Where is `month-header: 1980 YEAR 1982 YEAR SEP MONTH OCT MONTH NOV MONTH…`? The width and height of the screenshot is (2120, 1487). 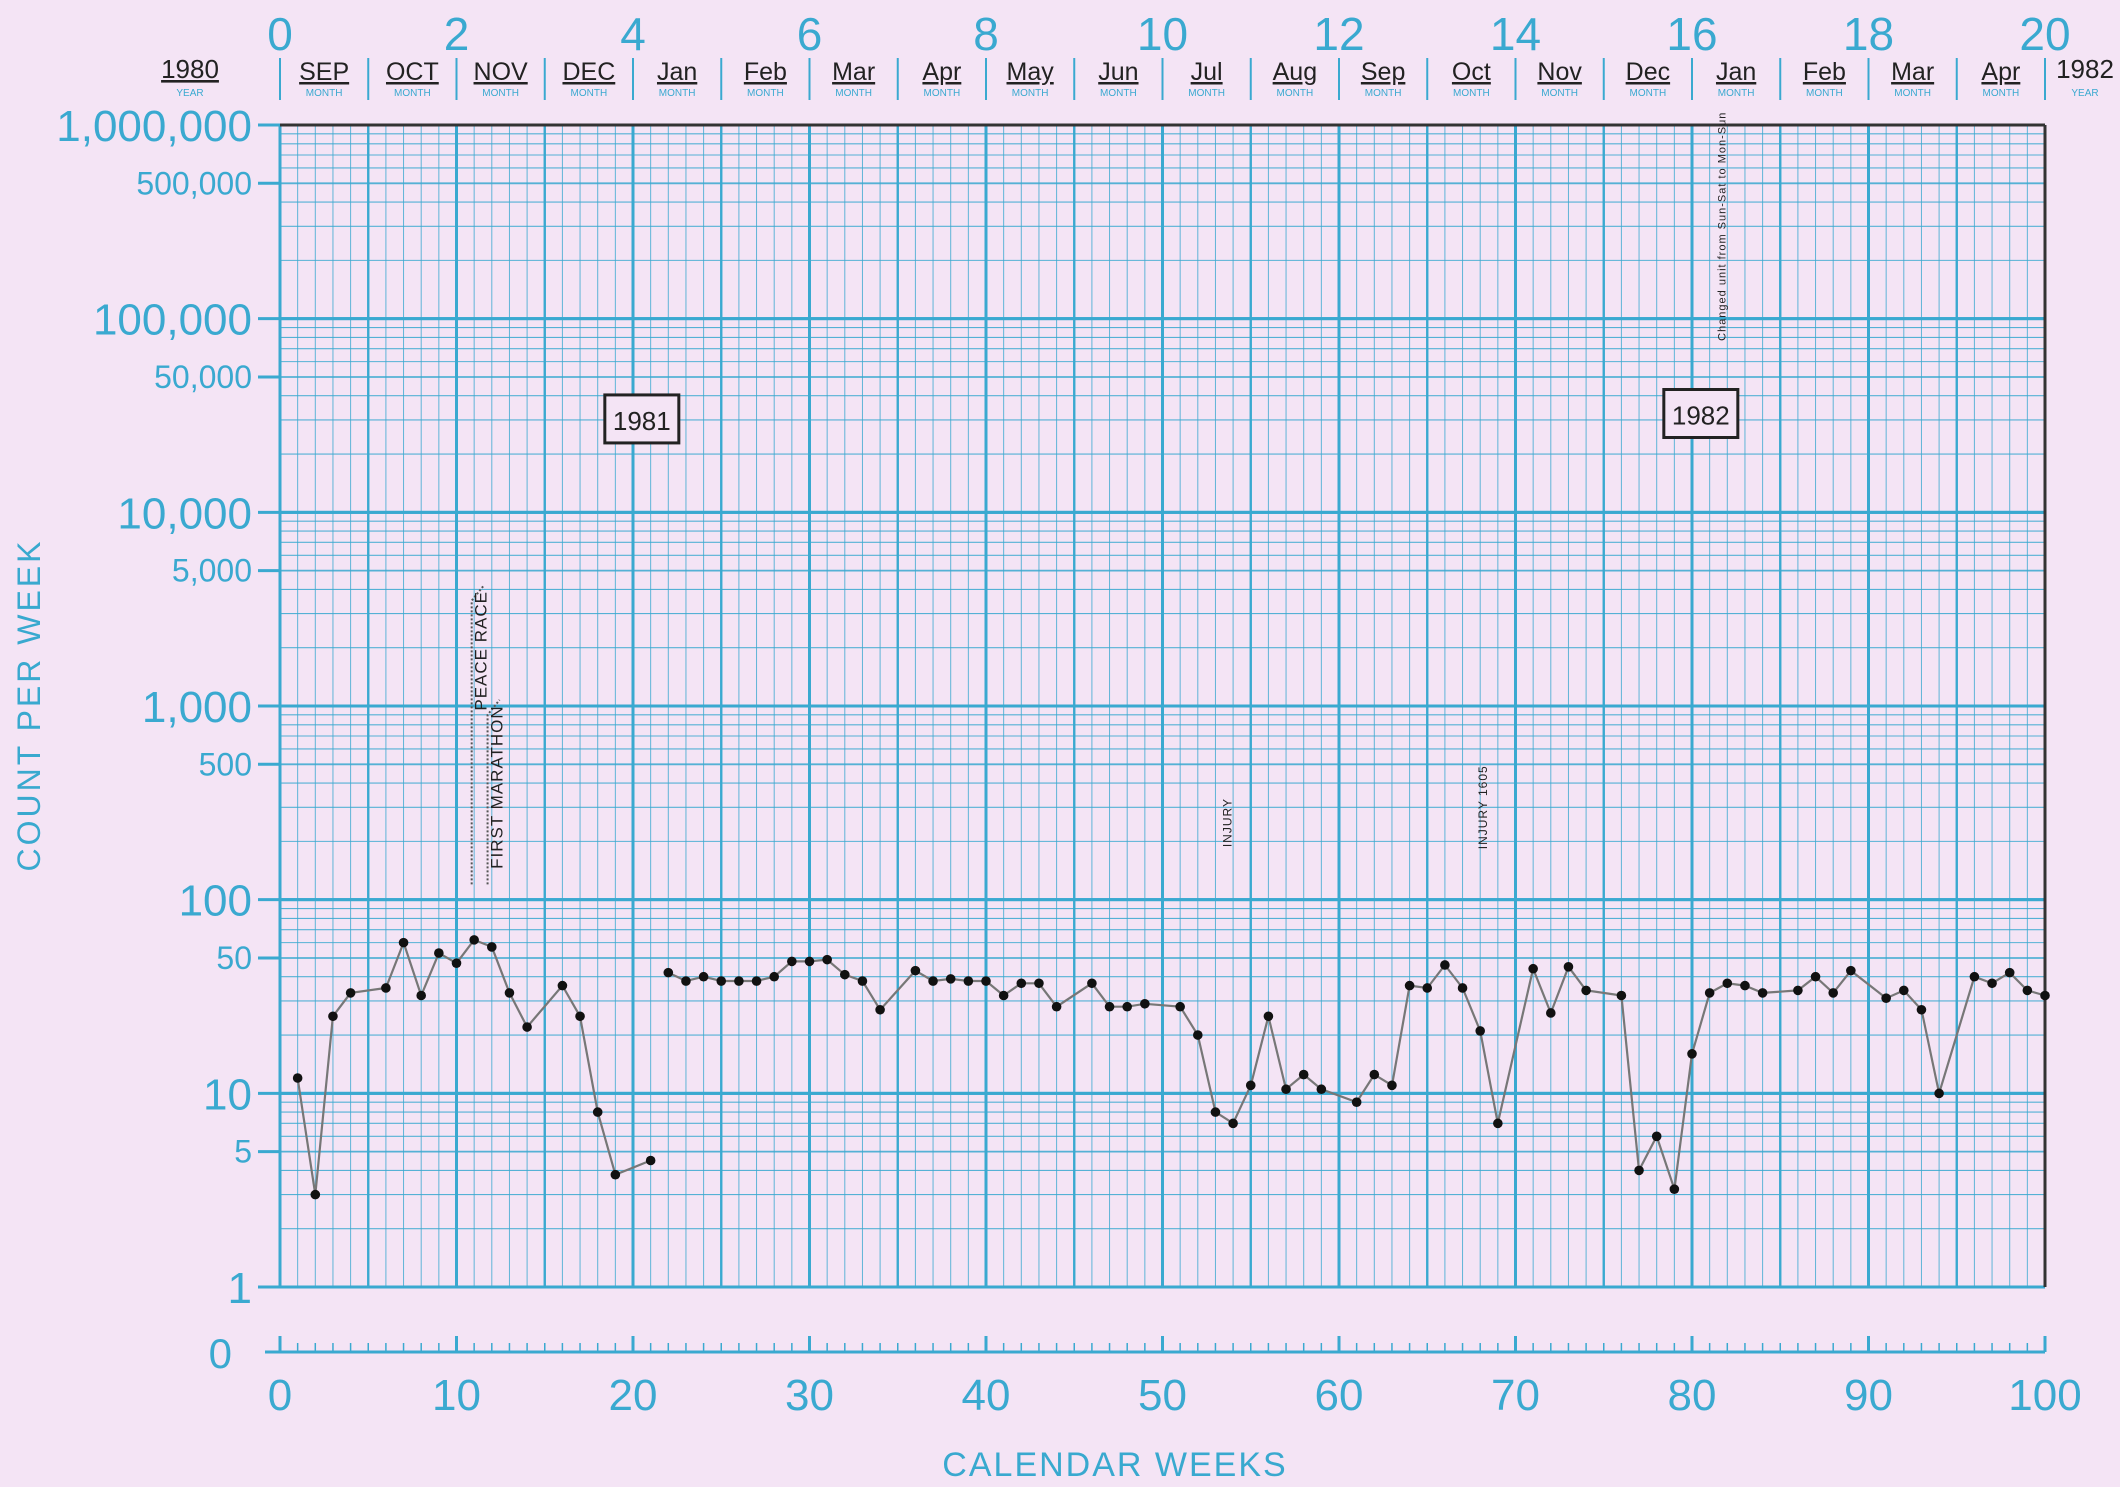
month-header: 1980 YEAR 1982 YEAR SEP MONTH OCT MONTH NOV MONTH… is located at coordinates (1137, 77).